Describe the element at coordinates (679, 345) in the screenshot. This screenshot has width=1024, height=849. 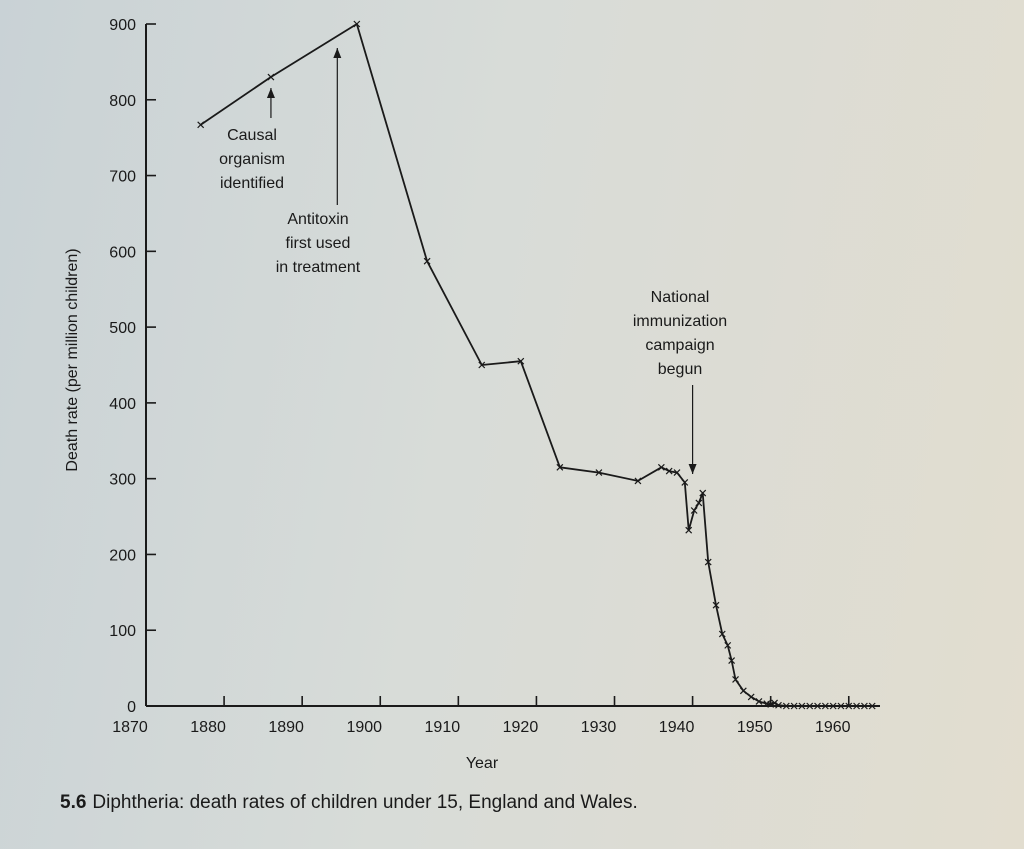
I see `annotation-text: campaign` at that location.